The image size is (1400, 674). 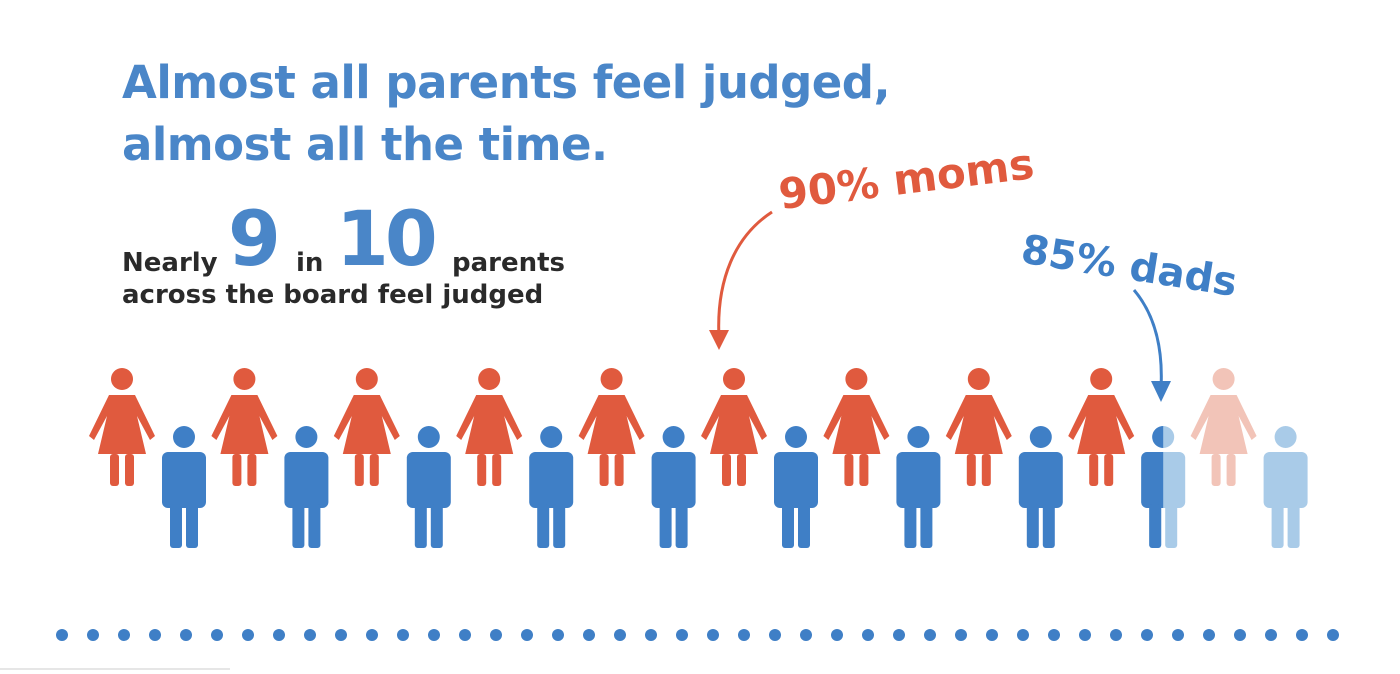 I want to click on stat-line1: Nearly 9 in 10 parents, so click(x=343, y=240).